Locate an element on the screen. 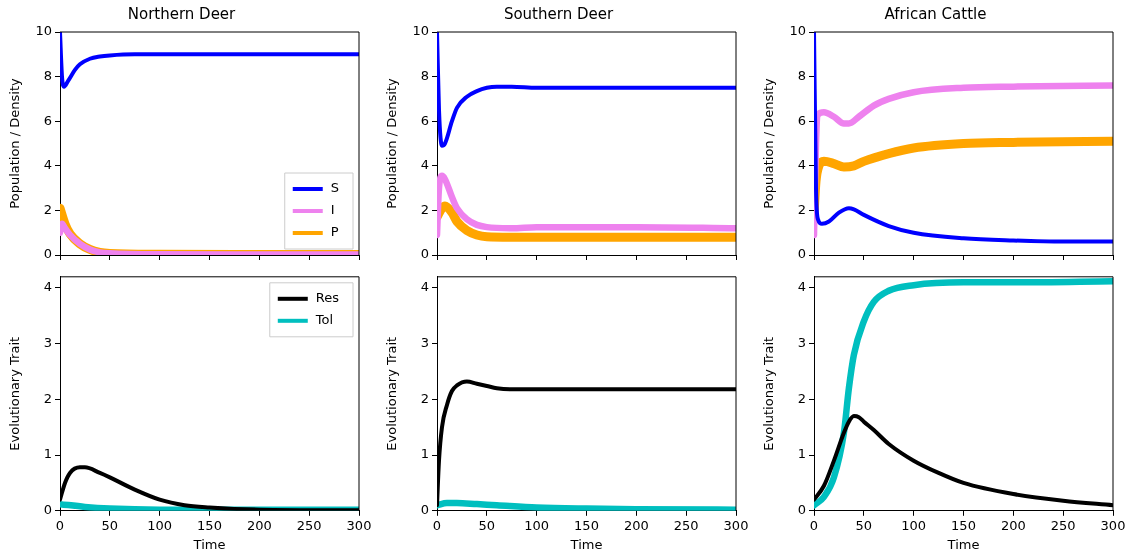  legend-label: I is located at coordinates (332, 210).